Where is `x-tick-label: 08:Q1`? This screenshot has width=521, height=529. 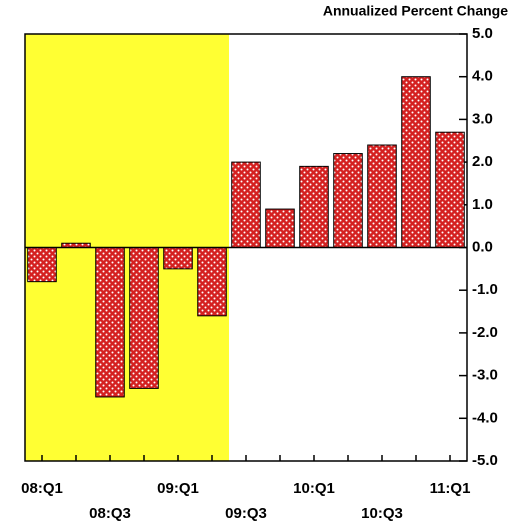
x-tick-label: 08:Q1 is located at coordinates (42, 488).